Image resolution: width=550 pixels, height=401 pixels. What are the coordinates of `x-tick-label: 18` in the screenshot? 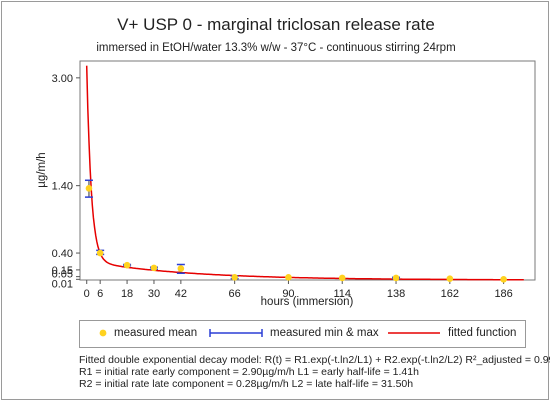 It's located at (127, 294).